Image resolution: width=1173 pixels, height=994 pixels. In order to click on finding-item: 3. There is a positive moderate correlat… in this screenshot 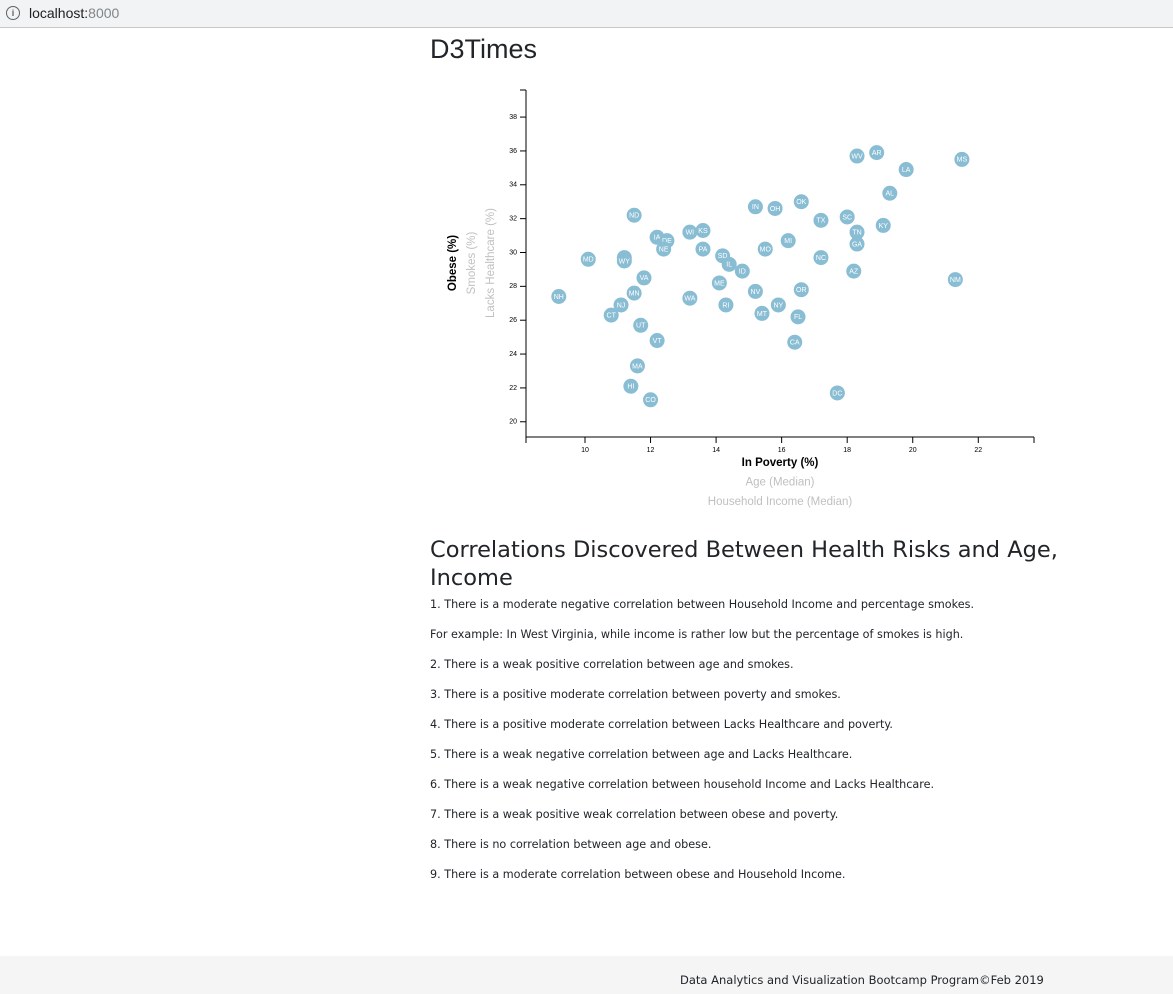, I will do `click(635, 694)`.